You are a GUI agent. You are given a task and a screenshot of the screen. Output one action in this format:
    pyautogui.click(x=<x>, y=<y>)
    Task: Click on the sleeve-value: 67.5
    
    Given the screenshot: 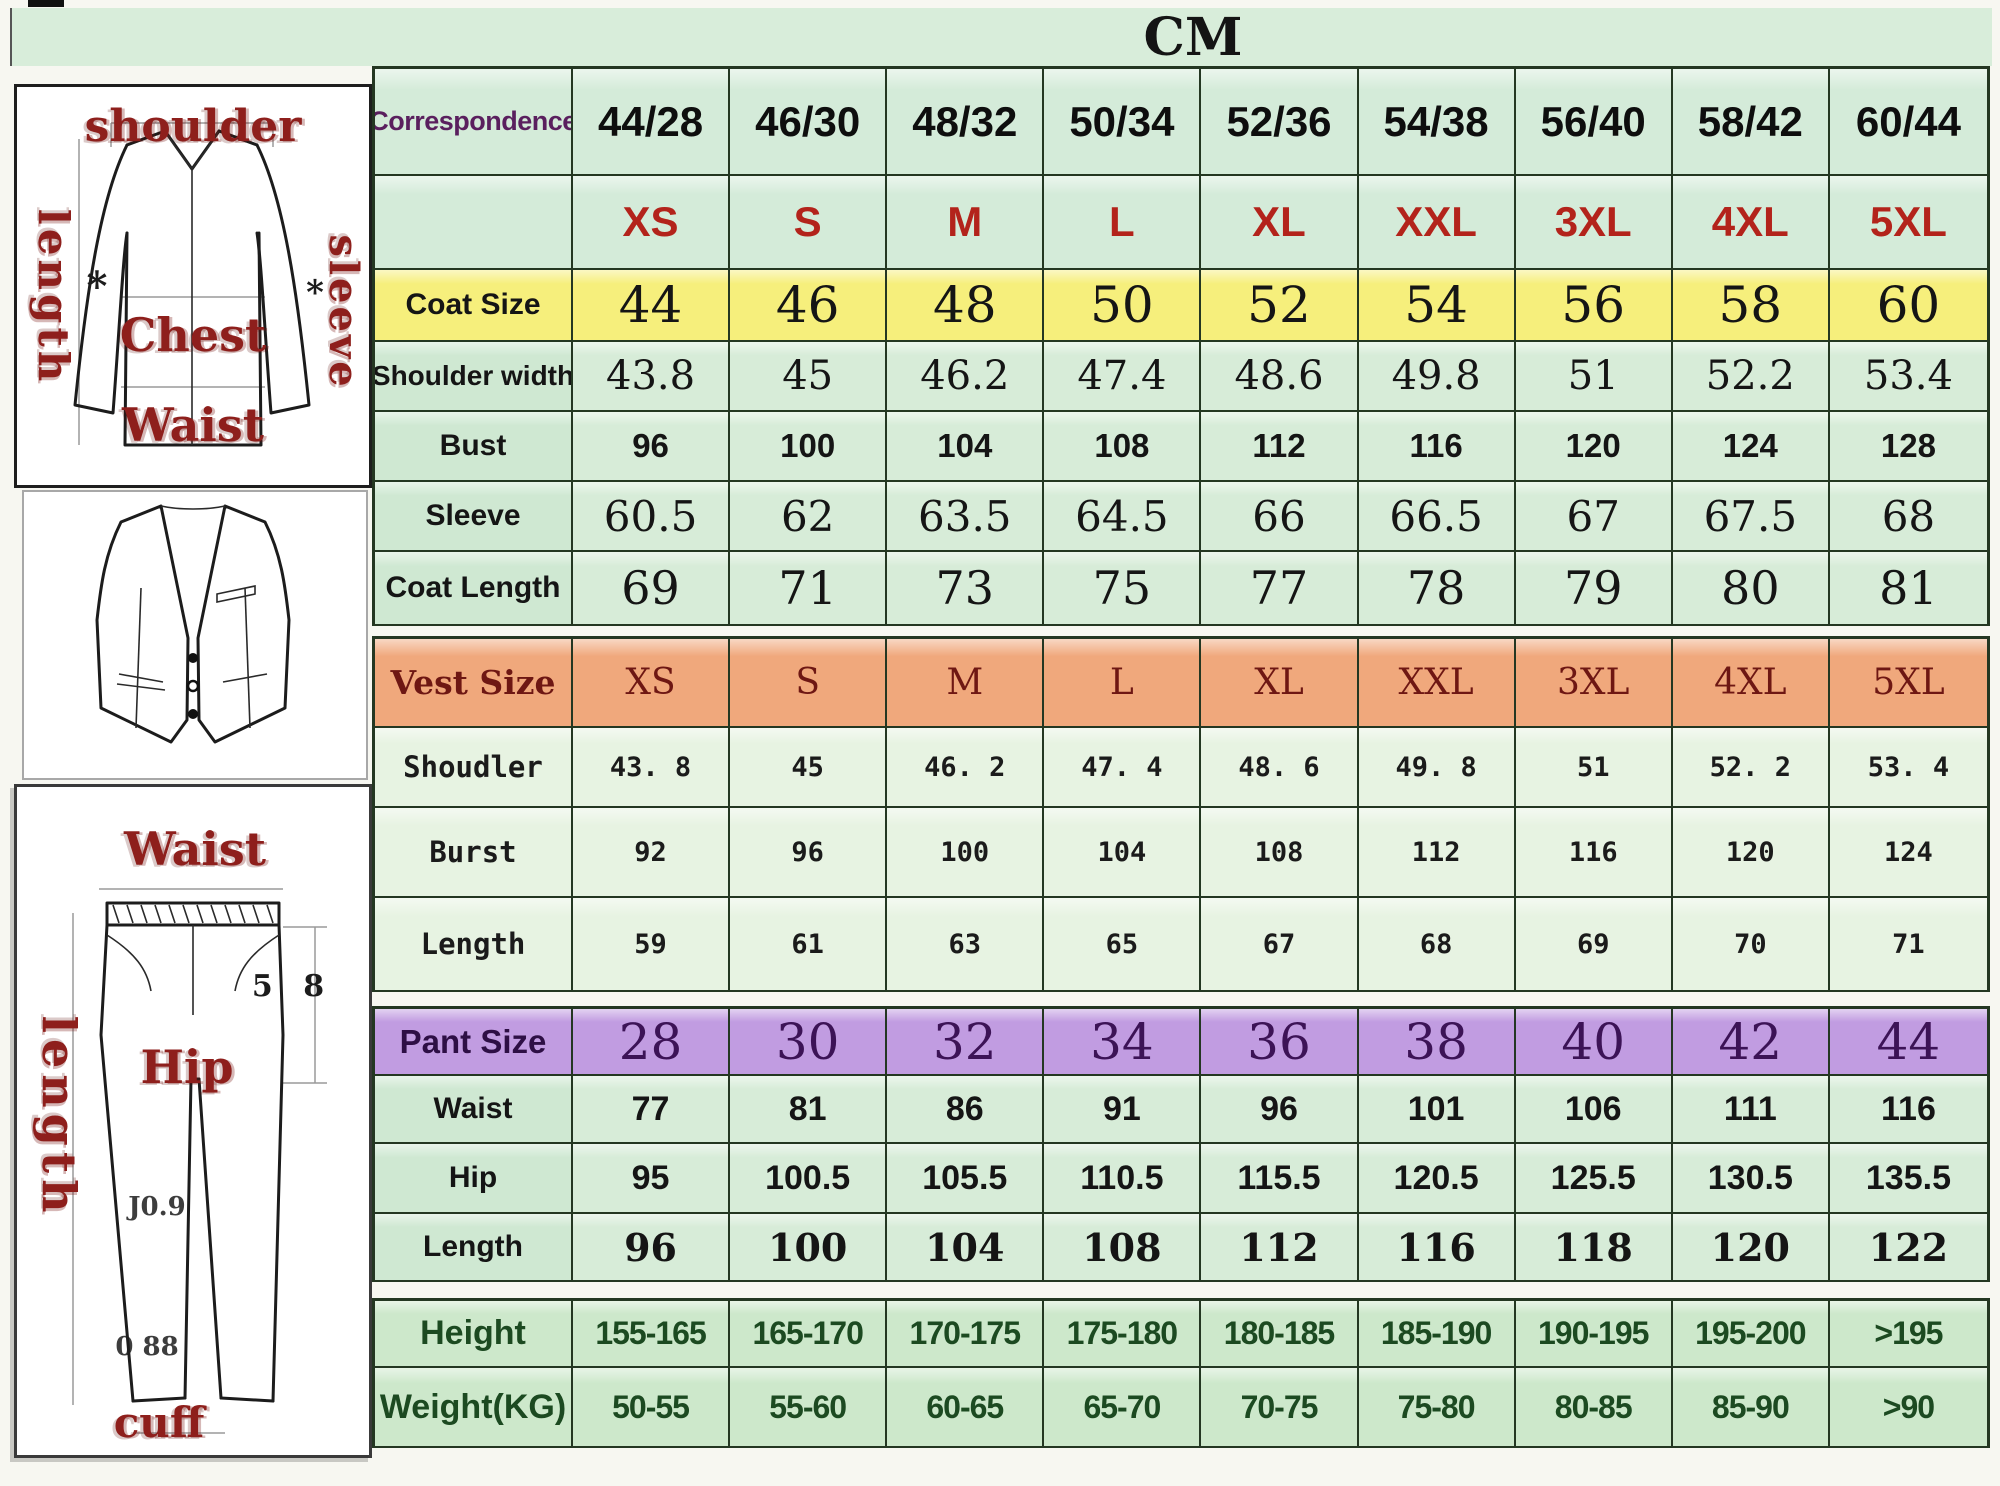 What is the action you would take?
    pyautogui.click(x=1751, y=517)
    